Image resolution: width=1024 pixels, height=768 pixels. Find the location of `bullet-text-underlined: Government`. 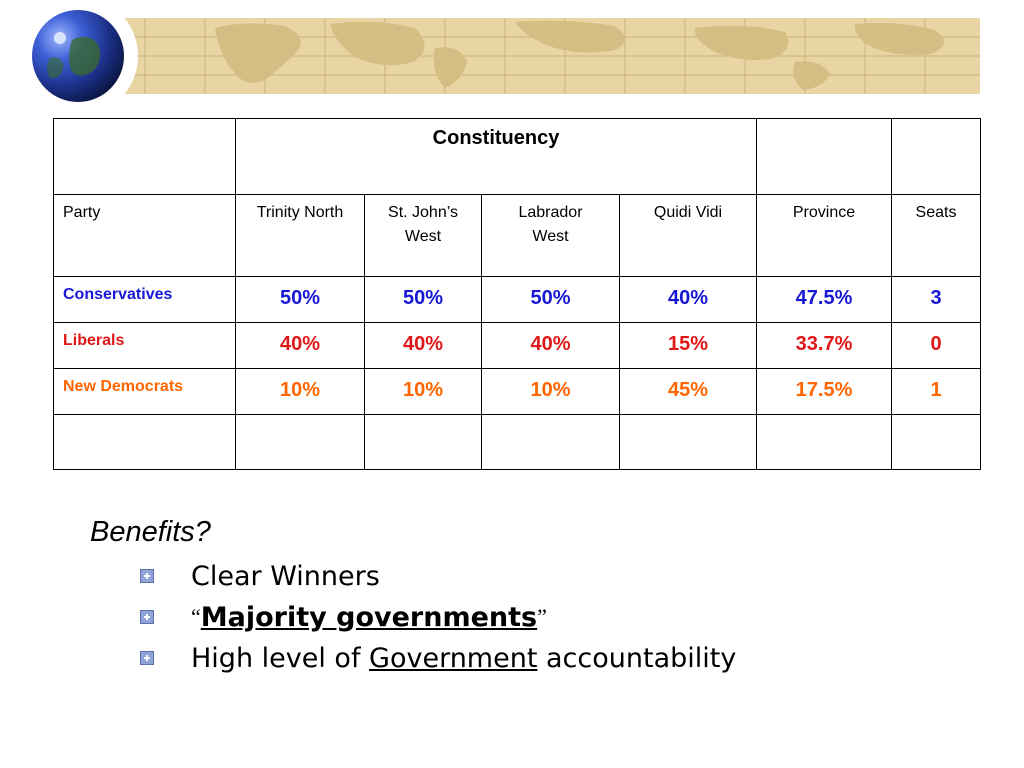

bullet-text-underlined: Government is located at coordinates (453, 658).